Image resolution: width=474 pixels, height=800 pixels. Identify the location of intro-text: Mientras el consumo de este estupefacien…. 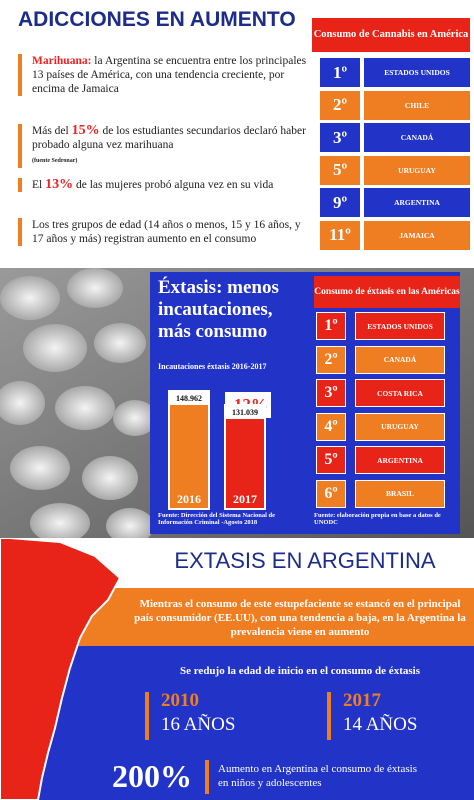
(300, 618).